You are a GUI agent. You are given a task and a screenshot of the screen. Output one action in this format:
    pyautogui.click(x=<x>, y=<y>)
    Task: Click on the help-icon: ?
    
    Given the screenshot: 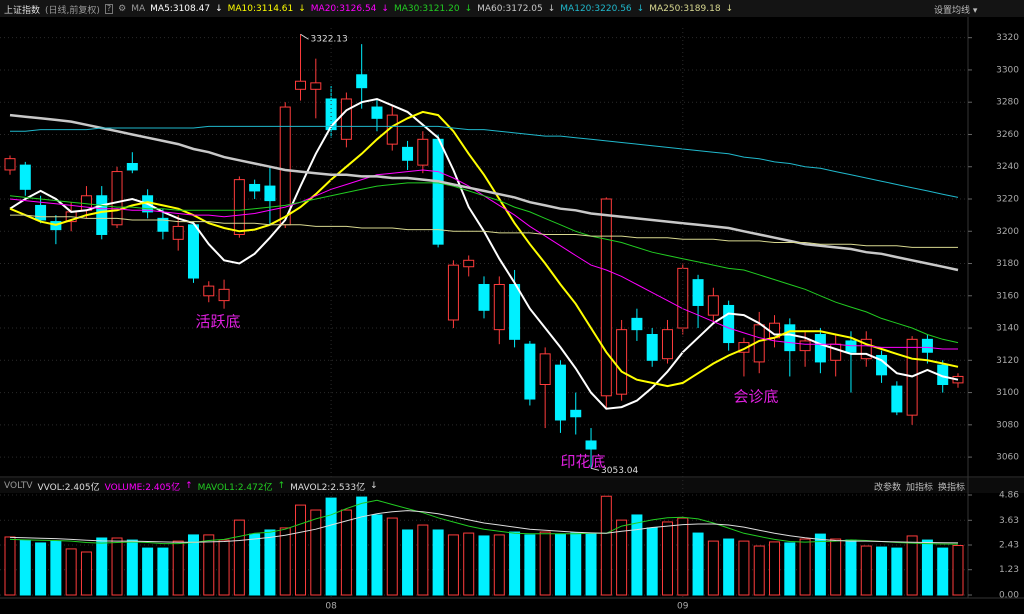 What is the action you would take?
    pyautogui.click(x=109, y=9)
    